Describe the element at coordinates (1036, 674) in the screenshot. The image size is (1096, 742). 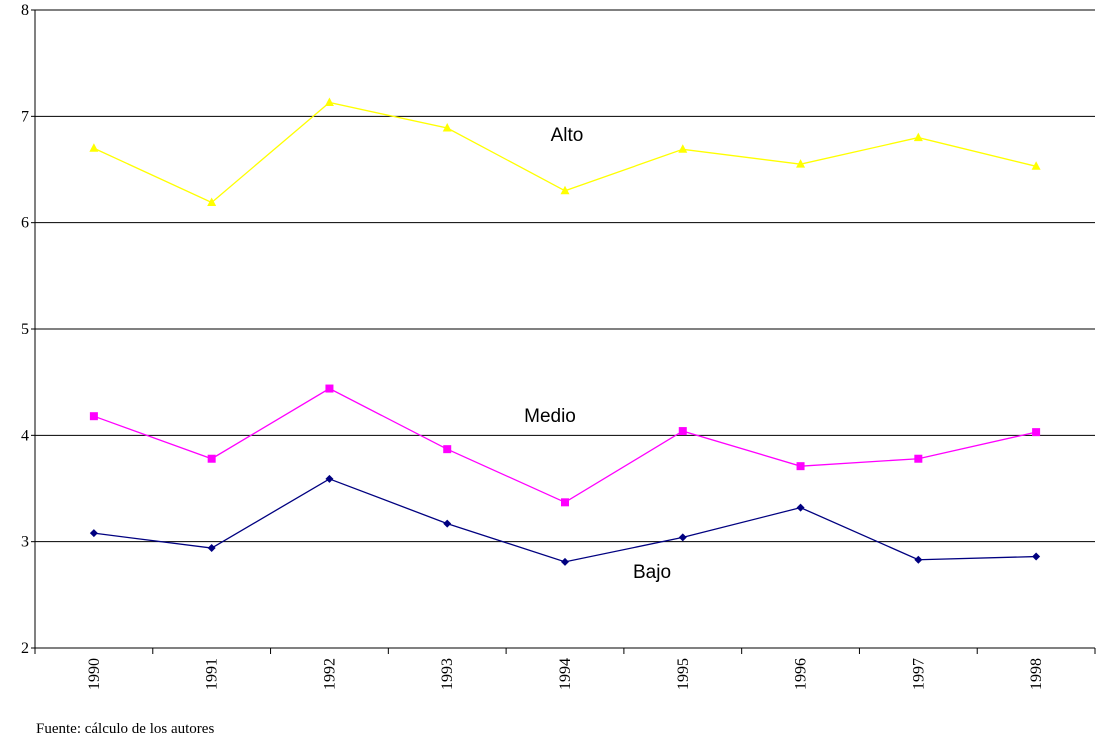
I see `x-tick-label: 1998` at that location.